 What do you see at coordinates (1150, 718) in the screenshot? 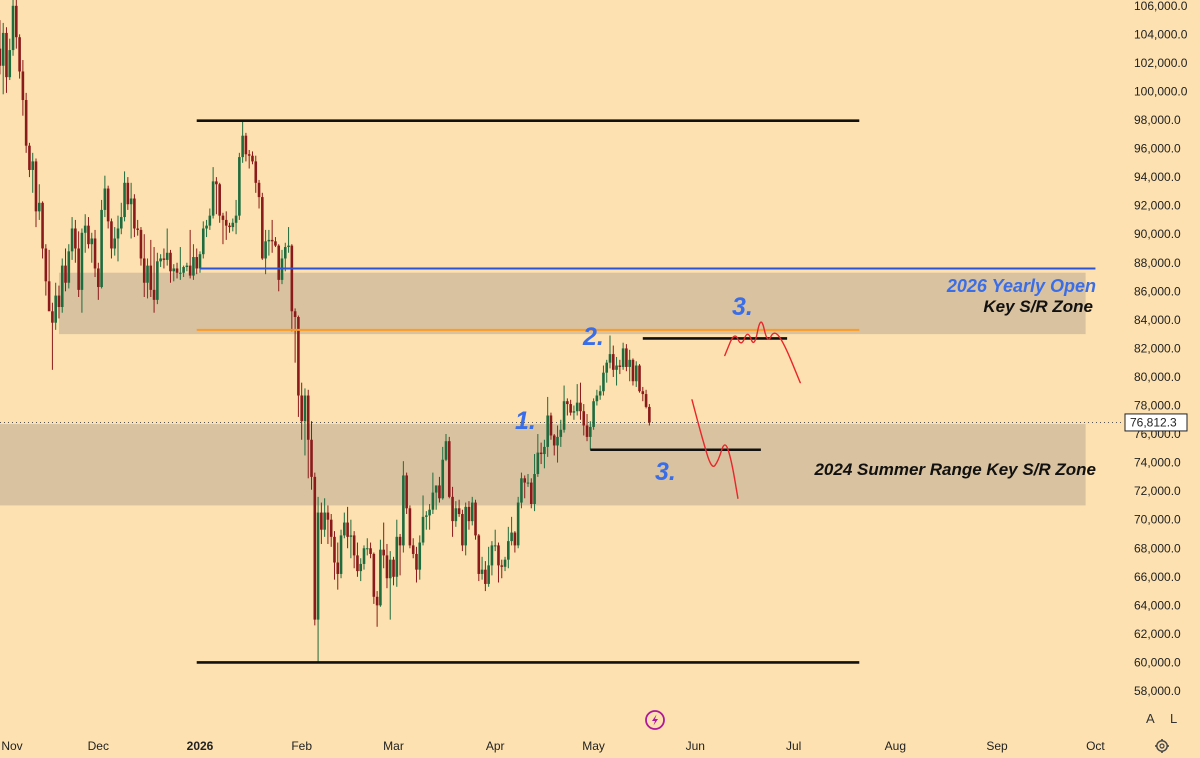
I see `auto-scale-button: A` at bounding box center [1150, 718].